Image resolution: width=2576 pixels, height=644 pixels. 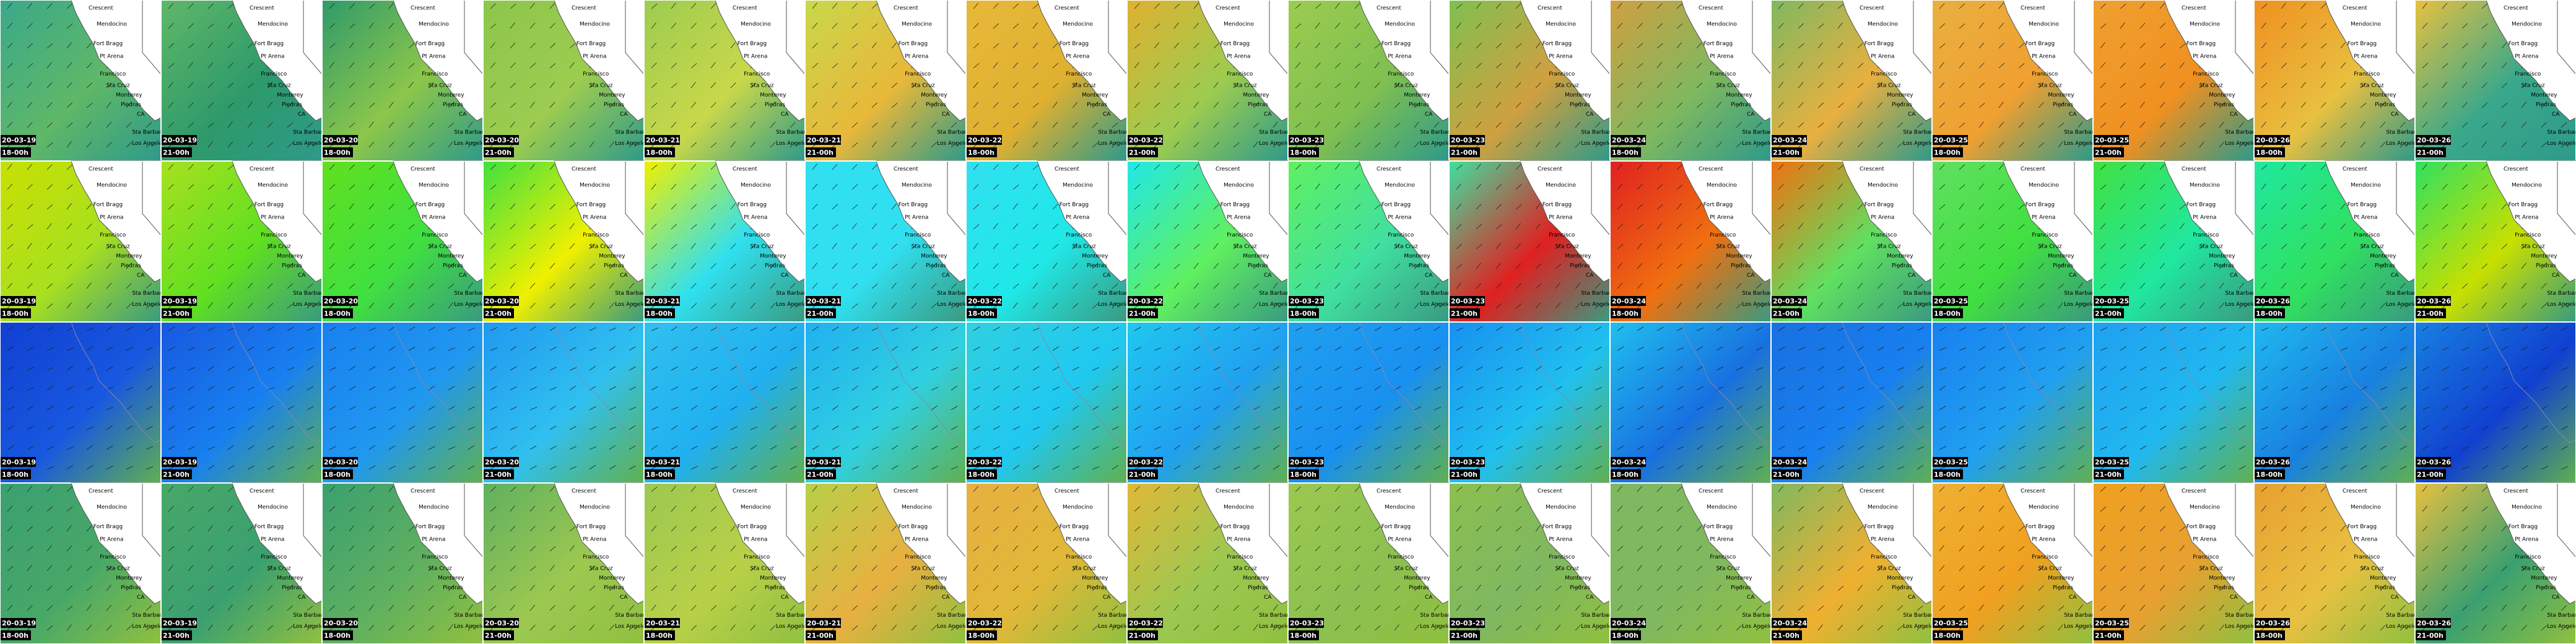 I want to click on state-border, so click(x=2566, y=198).